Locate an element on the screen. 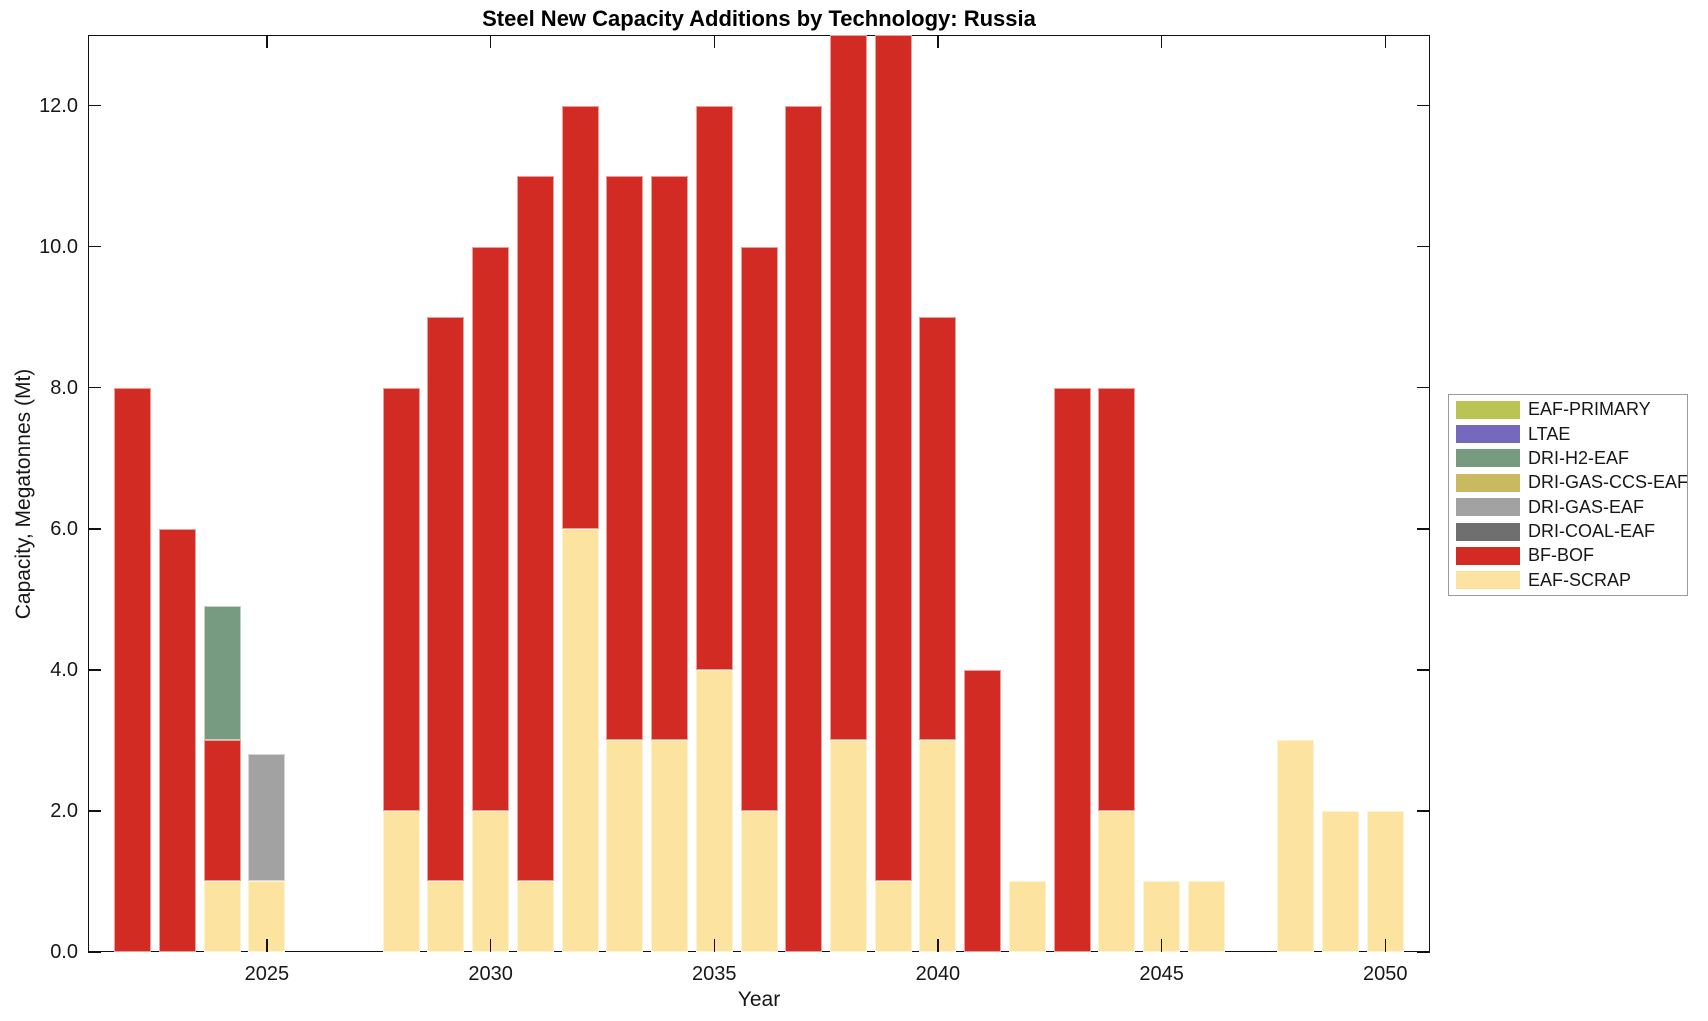 This screenshot has height=1021, width=1708. bar-segment-bf-bof-2030 is located at coordinates (491, 528).